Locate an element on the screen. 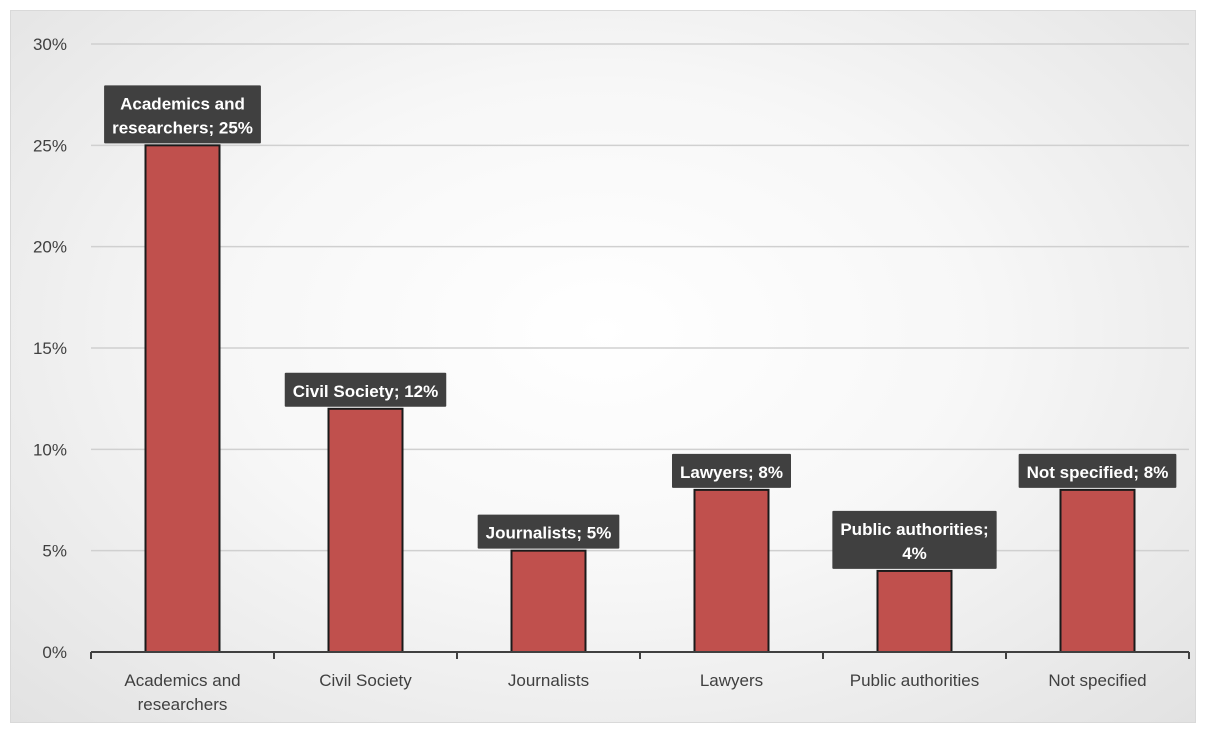  x-category-label: Lawyers is located at coordinates (731, 680).